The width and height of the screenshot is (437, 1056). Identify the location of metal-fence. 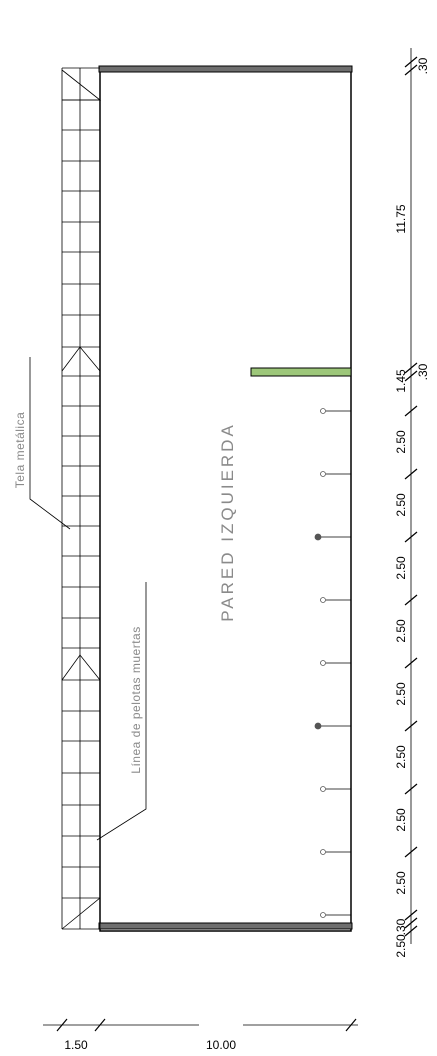
(81, 498).